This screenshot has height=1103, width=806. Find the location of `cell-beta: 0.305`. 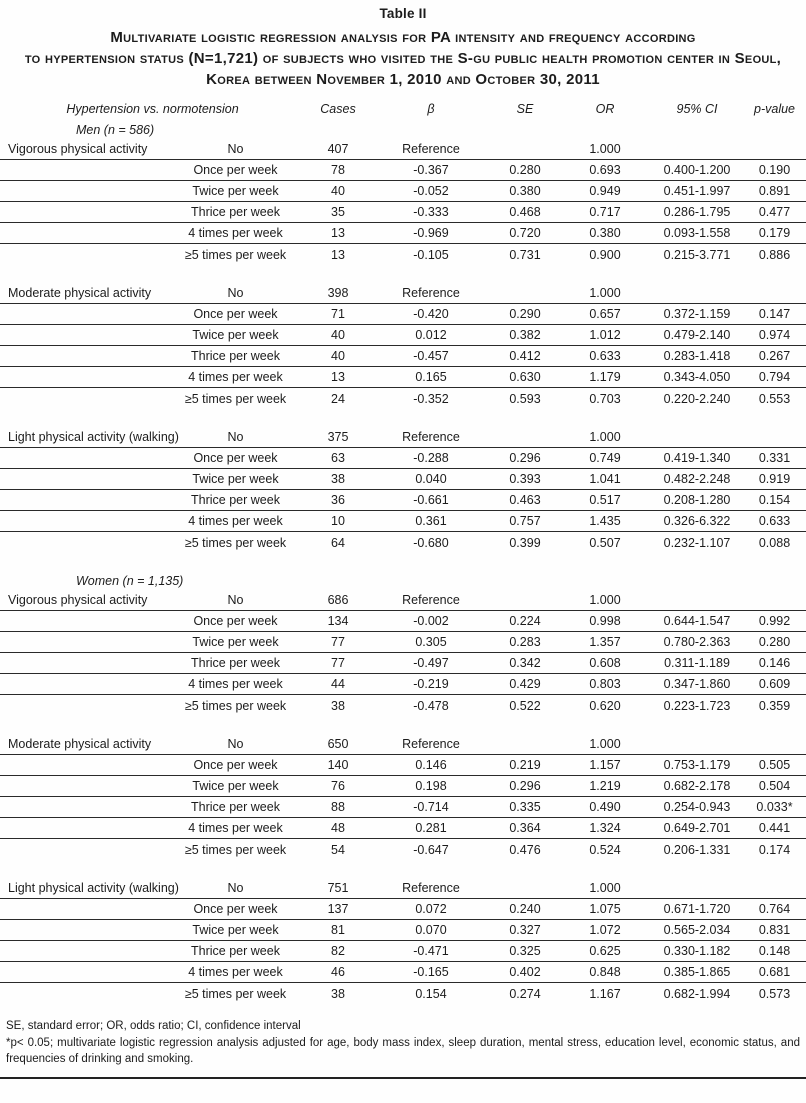

cell-beta: 0.305 is located at coordinates (431, 642).